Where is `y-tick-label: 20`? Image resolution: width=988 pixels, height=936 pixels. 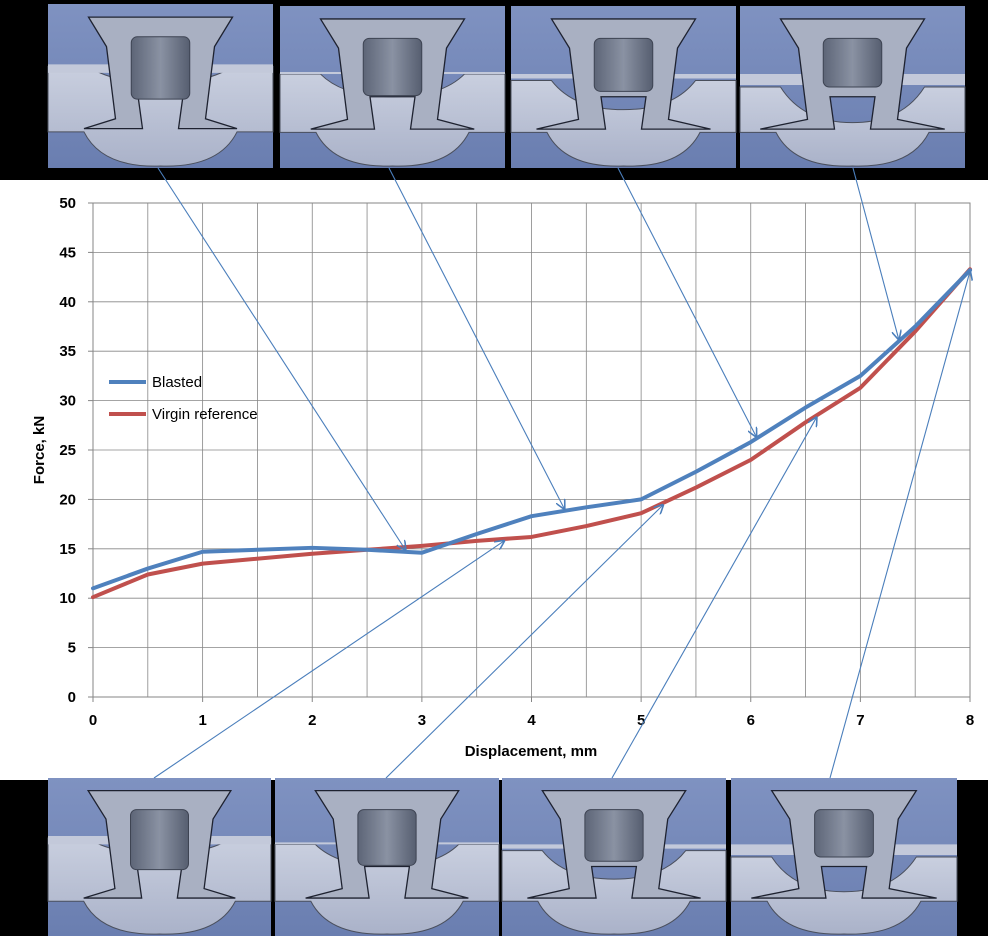
y-tick-label: 20 is located at coordinates (67, 499).